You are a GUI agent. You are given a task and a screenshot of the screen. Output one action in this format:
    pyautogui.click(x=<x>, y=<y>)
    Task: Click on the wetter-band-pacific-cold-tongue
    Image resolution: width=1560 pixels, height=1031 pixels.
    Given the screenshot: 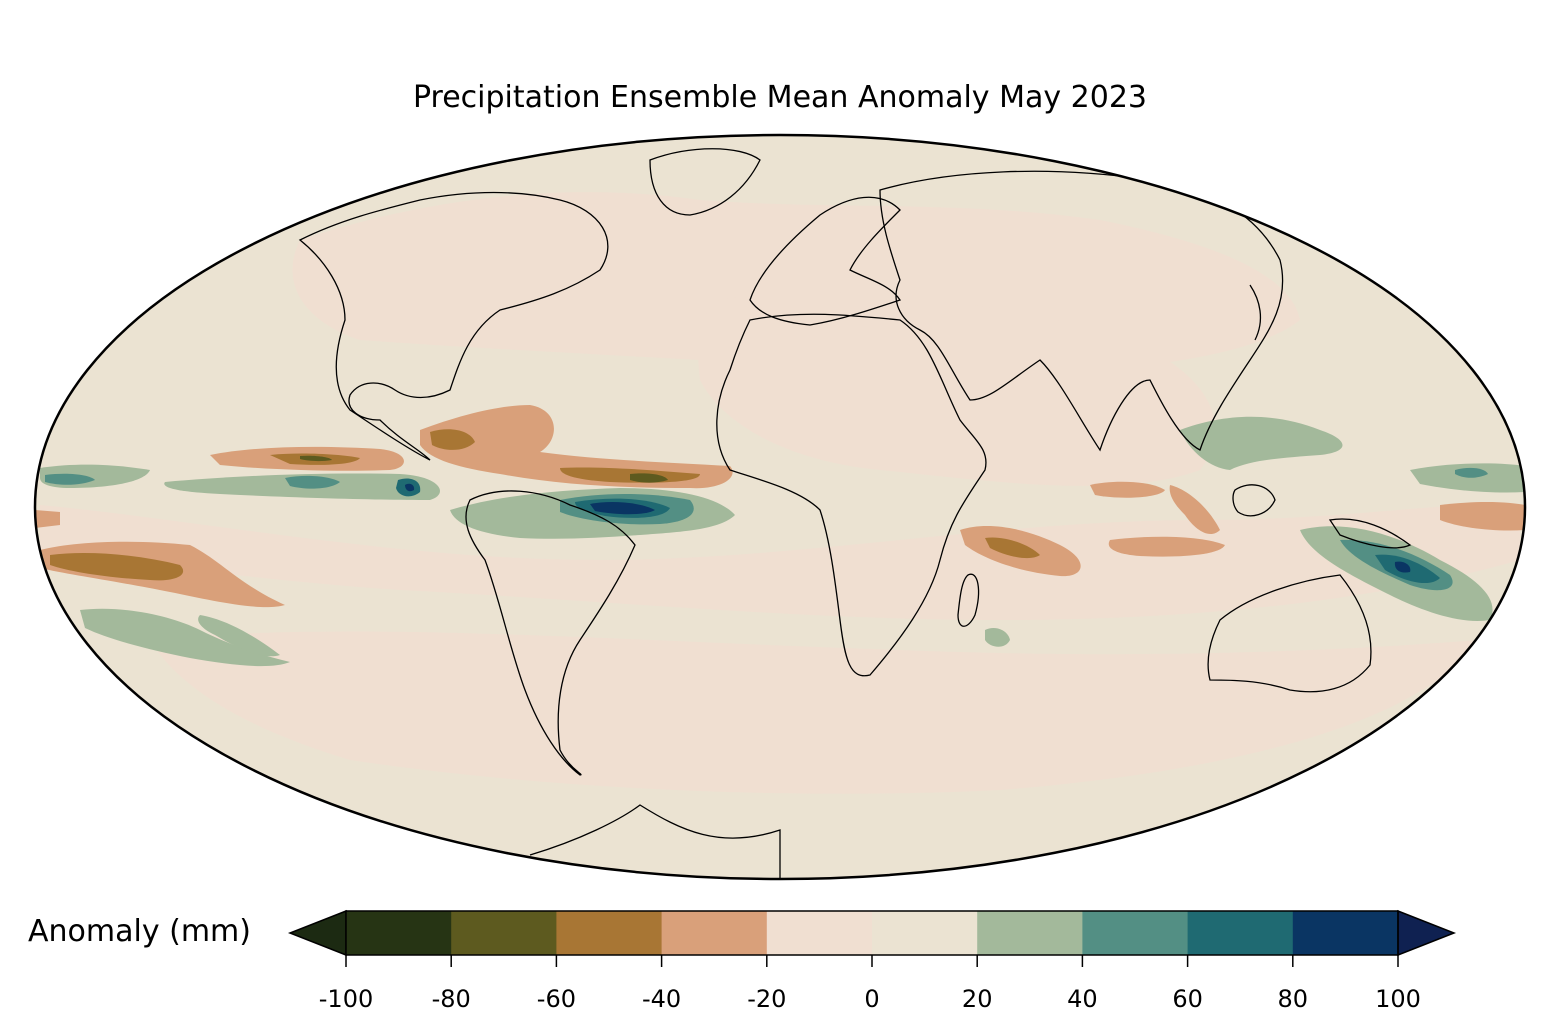 What is the action you would take?
    pyautogui.click(x=70, y=479)
    